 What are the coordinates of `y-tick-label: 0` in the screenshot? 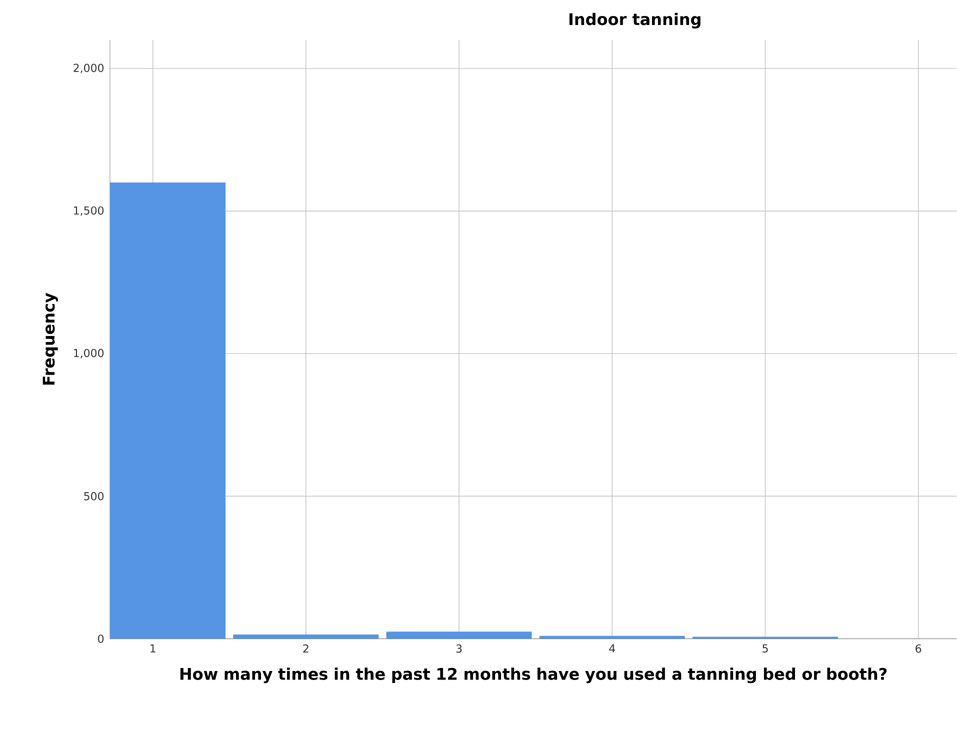 It's located at (101, 639).